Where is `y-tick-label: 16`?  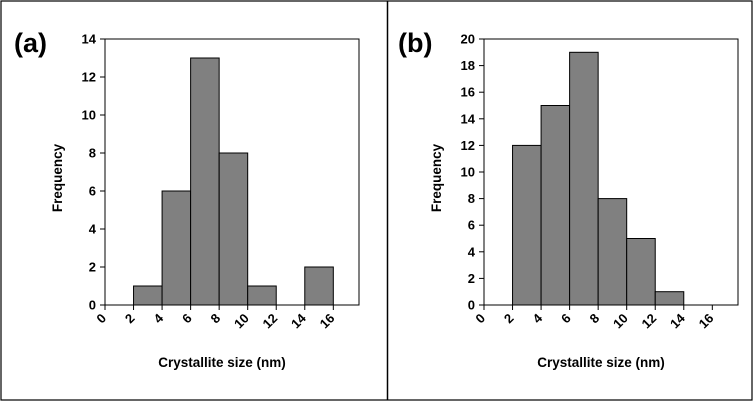
y-tick-label: 16 is located at coordinates (468, 92).